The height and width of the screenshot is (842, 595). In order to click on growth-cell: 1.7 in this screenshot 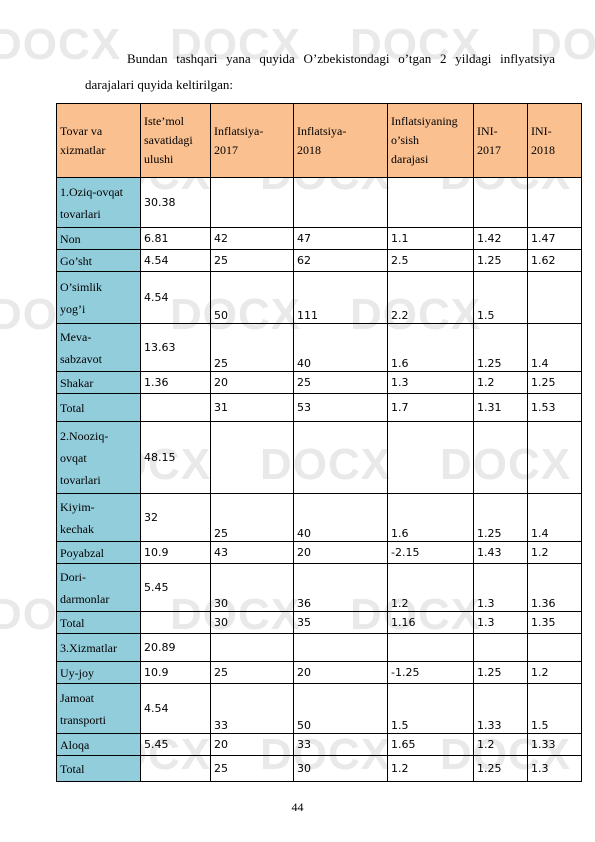, I will do `click(430, 407)`.